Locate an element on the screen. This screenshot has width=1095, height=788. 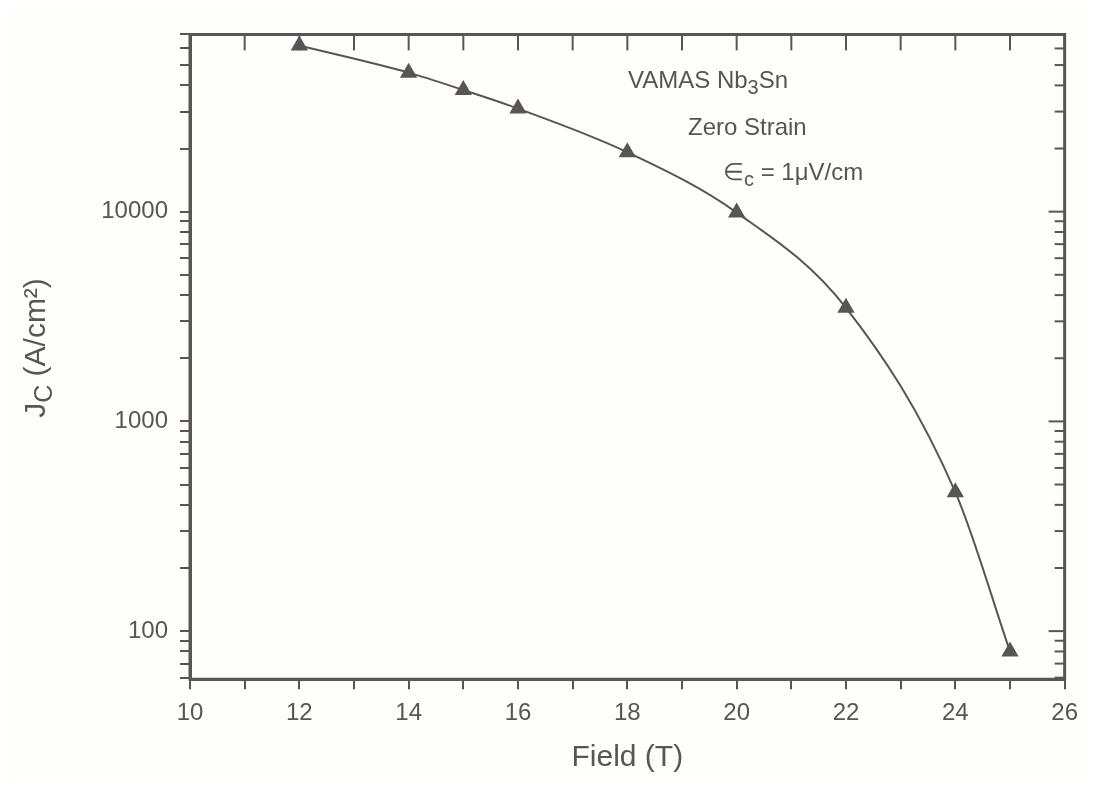
annotation: ∈$_{c}$ = 1μV/cm is located at coordinates (793, 174).